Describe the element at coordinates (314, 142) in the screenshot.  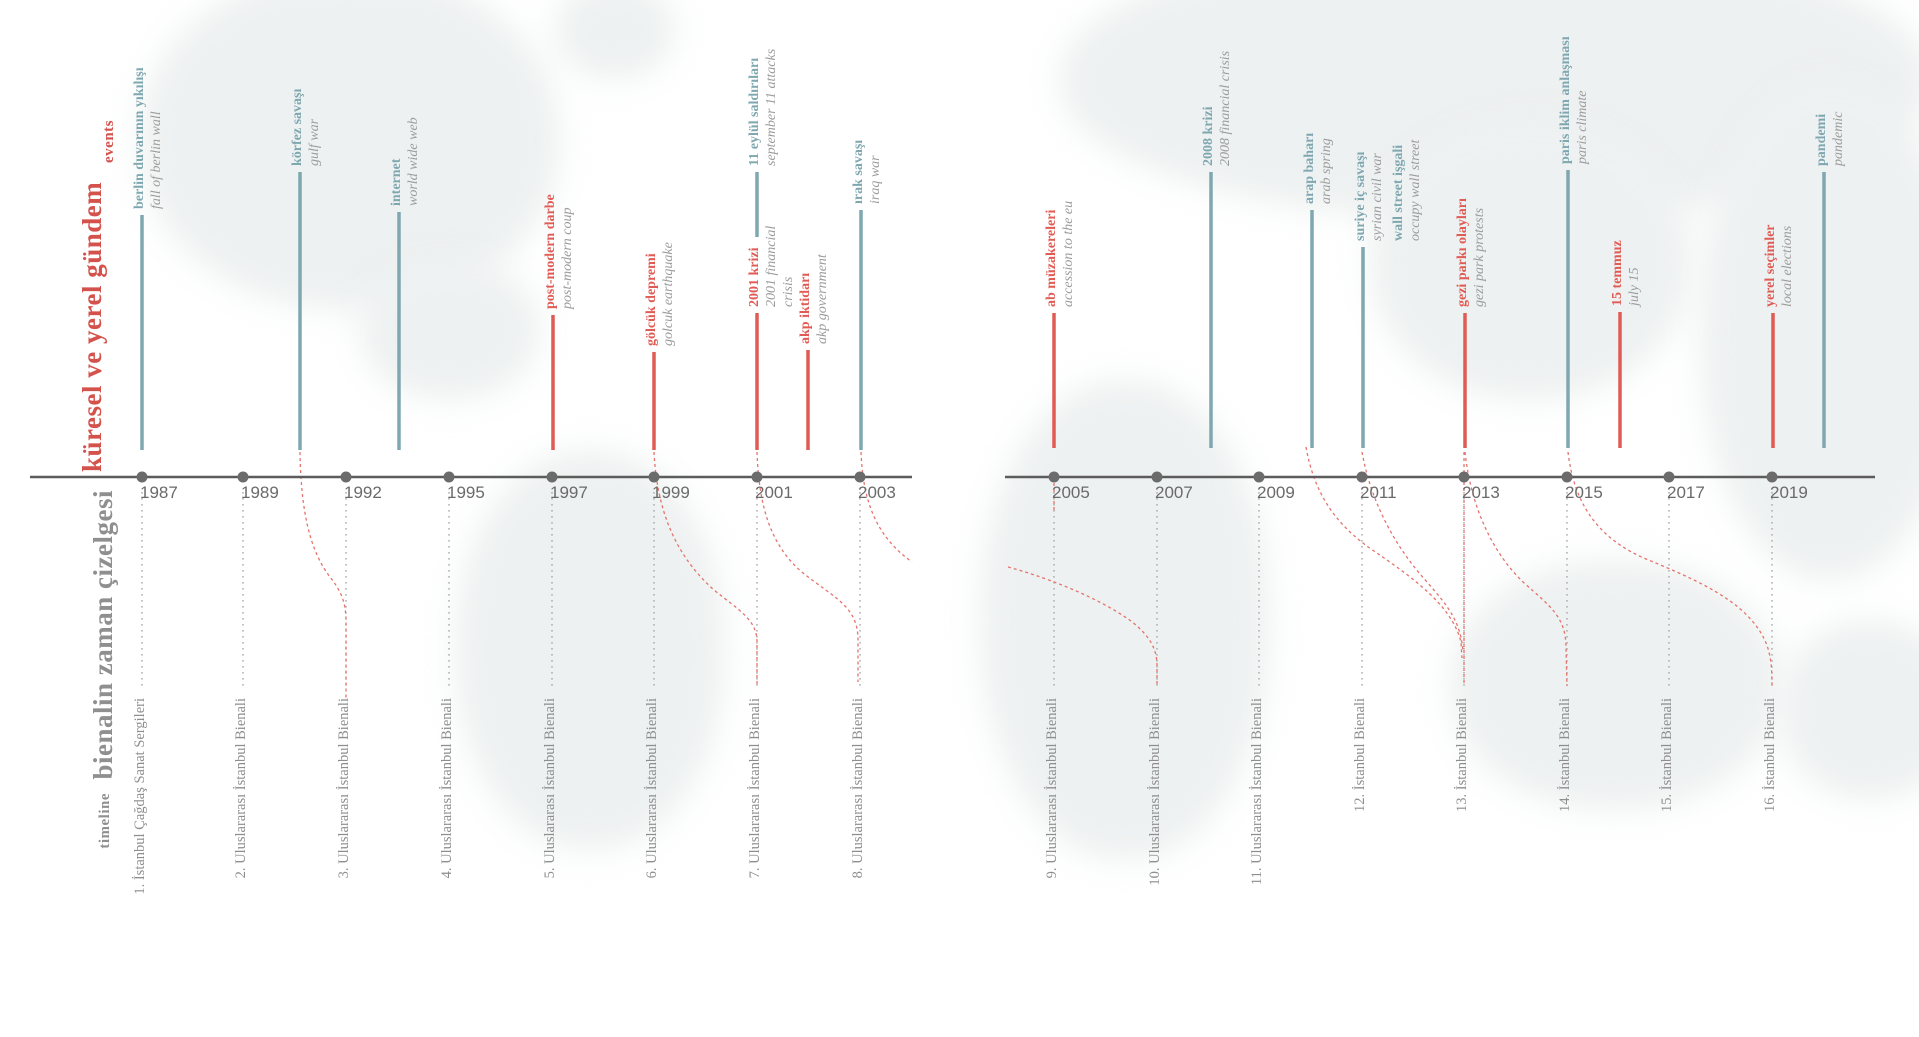
I see `event-label-gulf-war-1: gulf war` at that location.